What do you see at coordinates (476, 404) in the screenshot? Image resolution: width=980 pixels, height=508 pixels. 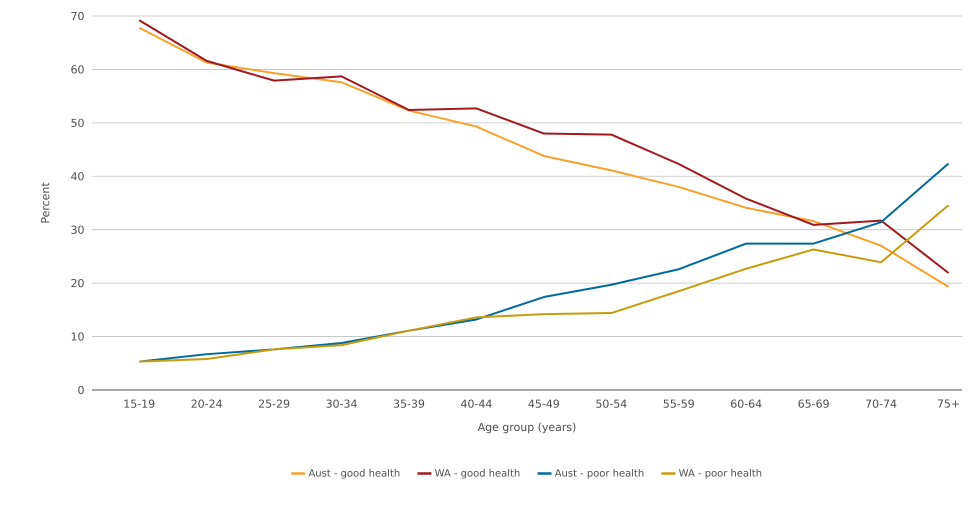 I see `x-tick-label: 40-44` at bounding box center [476, 404].